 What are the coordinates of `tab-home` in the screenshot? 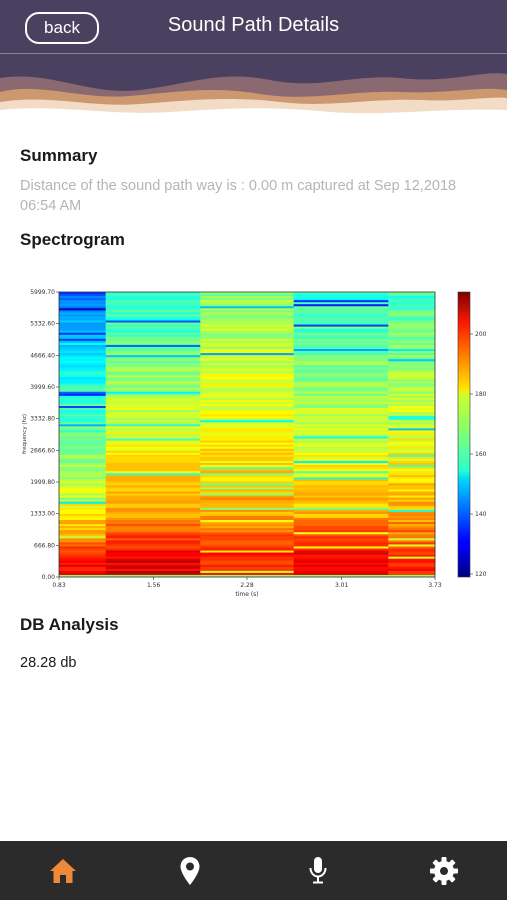 It's located at (63, 871).